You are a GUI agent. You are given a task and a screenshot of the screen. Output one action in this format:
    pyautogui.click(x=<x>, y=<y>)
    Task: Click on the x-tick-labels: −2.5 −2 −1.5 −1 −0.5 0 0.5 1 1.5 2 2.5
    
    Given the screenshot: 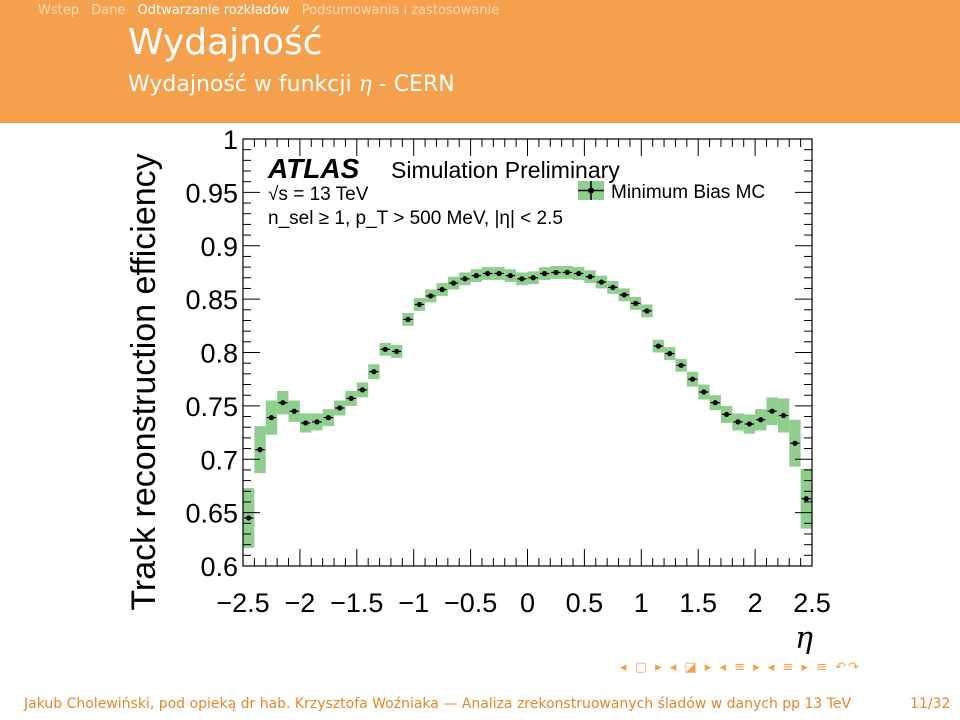 What is the action you would take?
    pyautogui.click(x=523, y=603)
    